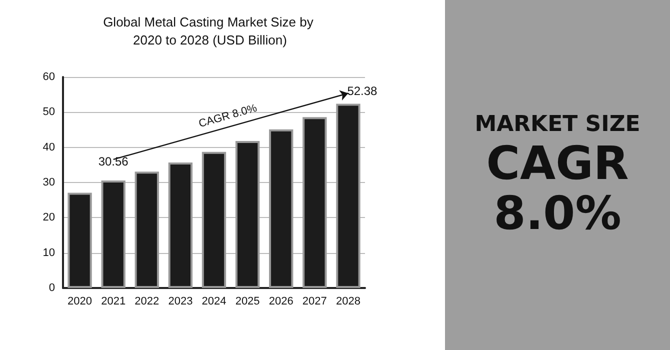 This screenshot has width=670, height=350. I want to click on x-tick-label: 2028, so click(348, 302).